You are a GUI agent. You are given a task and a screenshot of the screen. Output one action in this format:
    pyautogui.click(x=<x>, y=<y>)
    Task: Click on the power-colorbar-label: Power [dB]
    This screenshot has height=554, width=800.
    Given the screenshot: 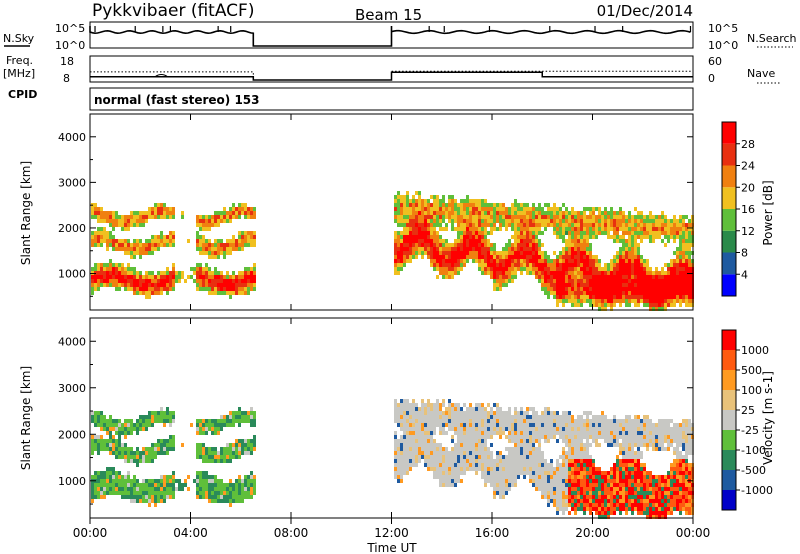 What is the action you would take?
    pyautogui.click(x=768, y=212)
    